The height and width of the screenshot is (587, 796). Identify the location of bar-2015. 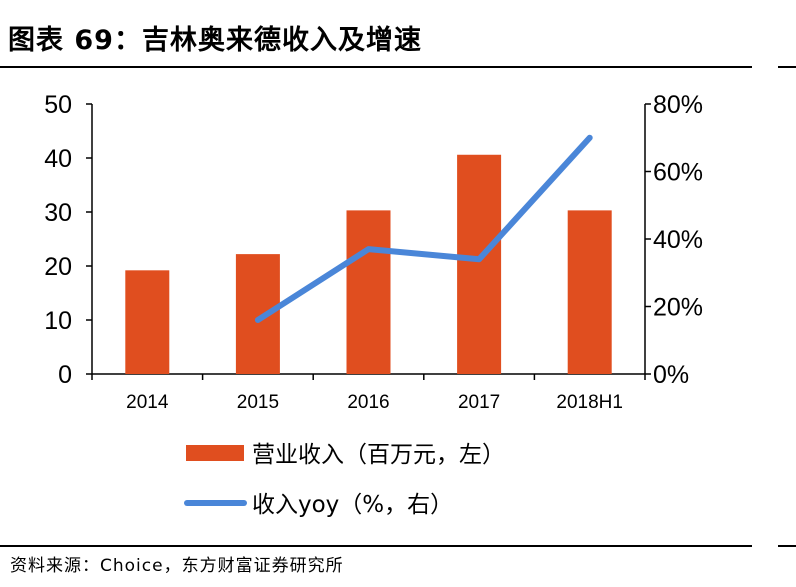
(257, 314).